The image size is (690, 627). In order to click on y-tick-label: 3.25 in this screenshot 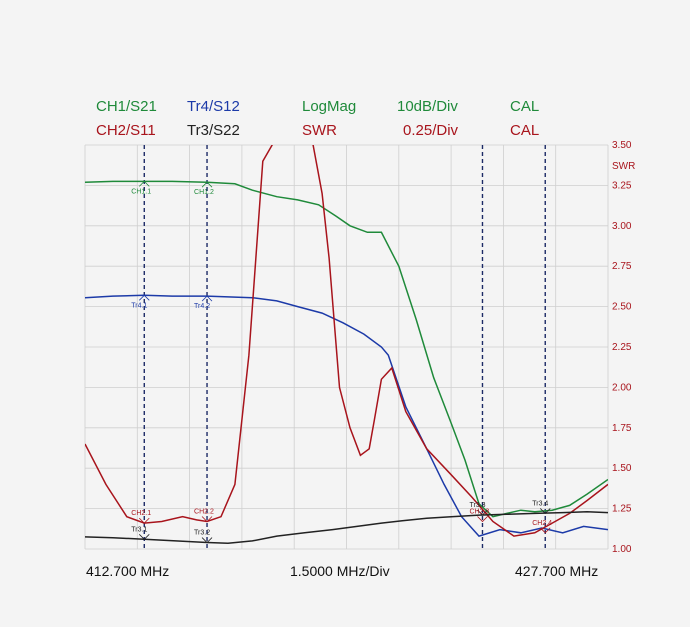, I will do `click(622, 185)`.